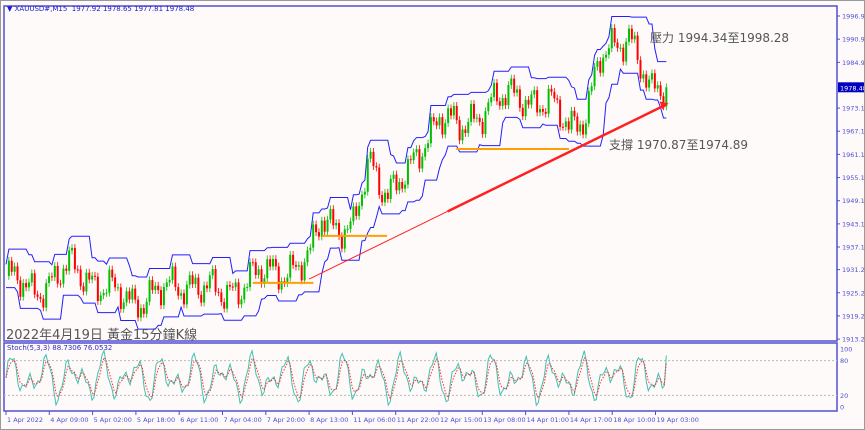 The height and width of the screenshot is (430, 865). What do you see at coordinates (844, 361) in the screenshot?
I see `stoch-level-label: 80` at bounding box center [844, 361].